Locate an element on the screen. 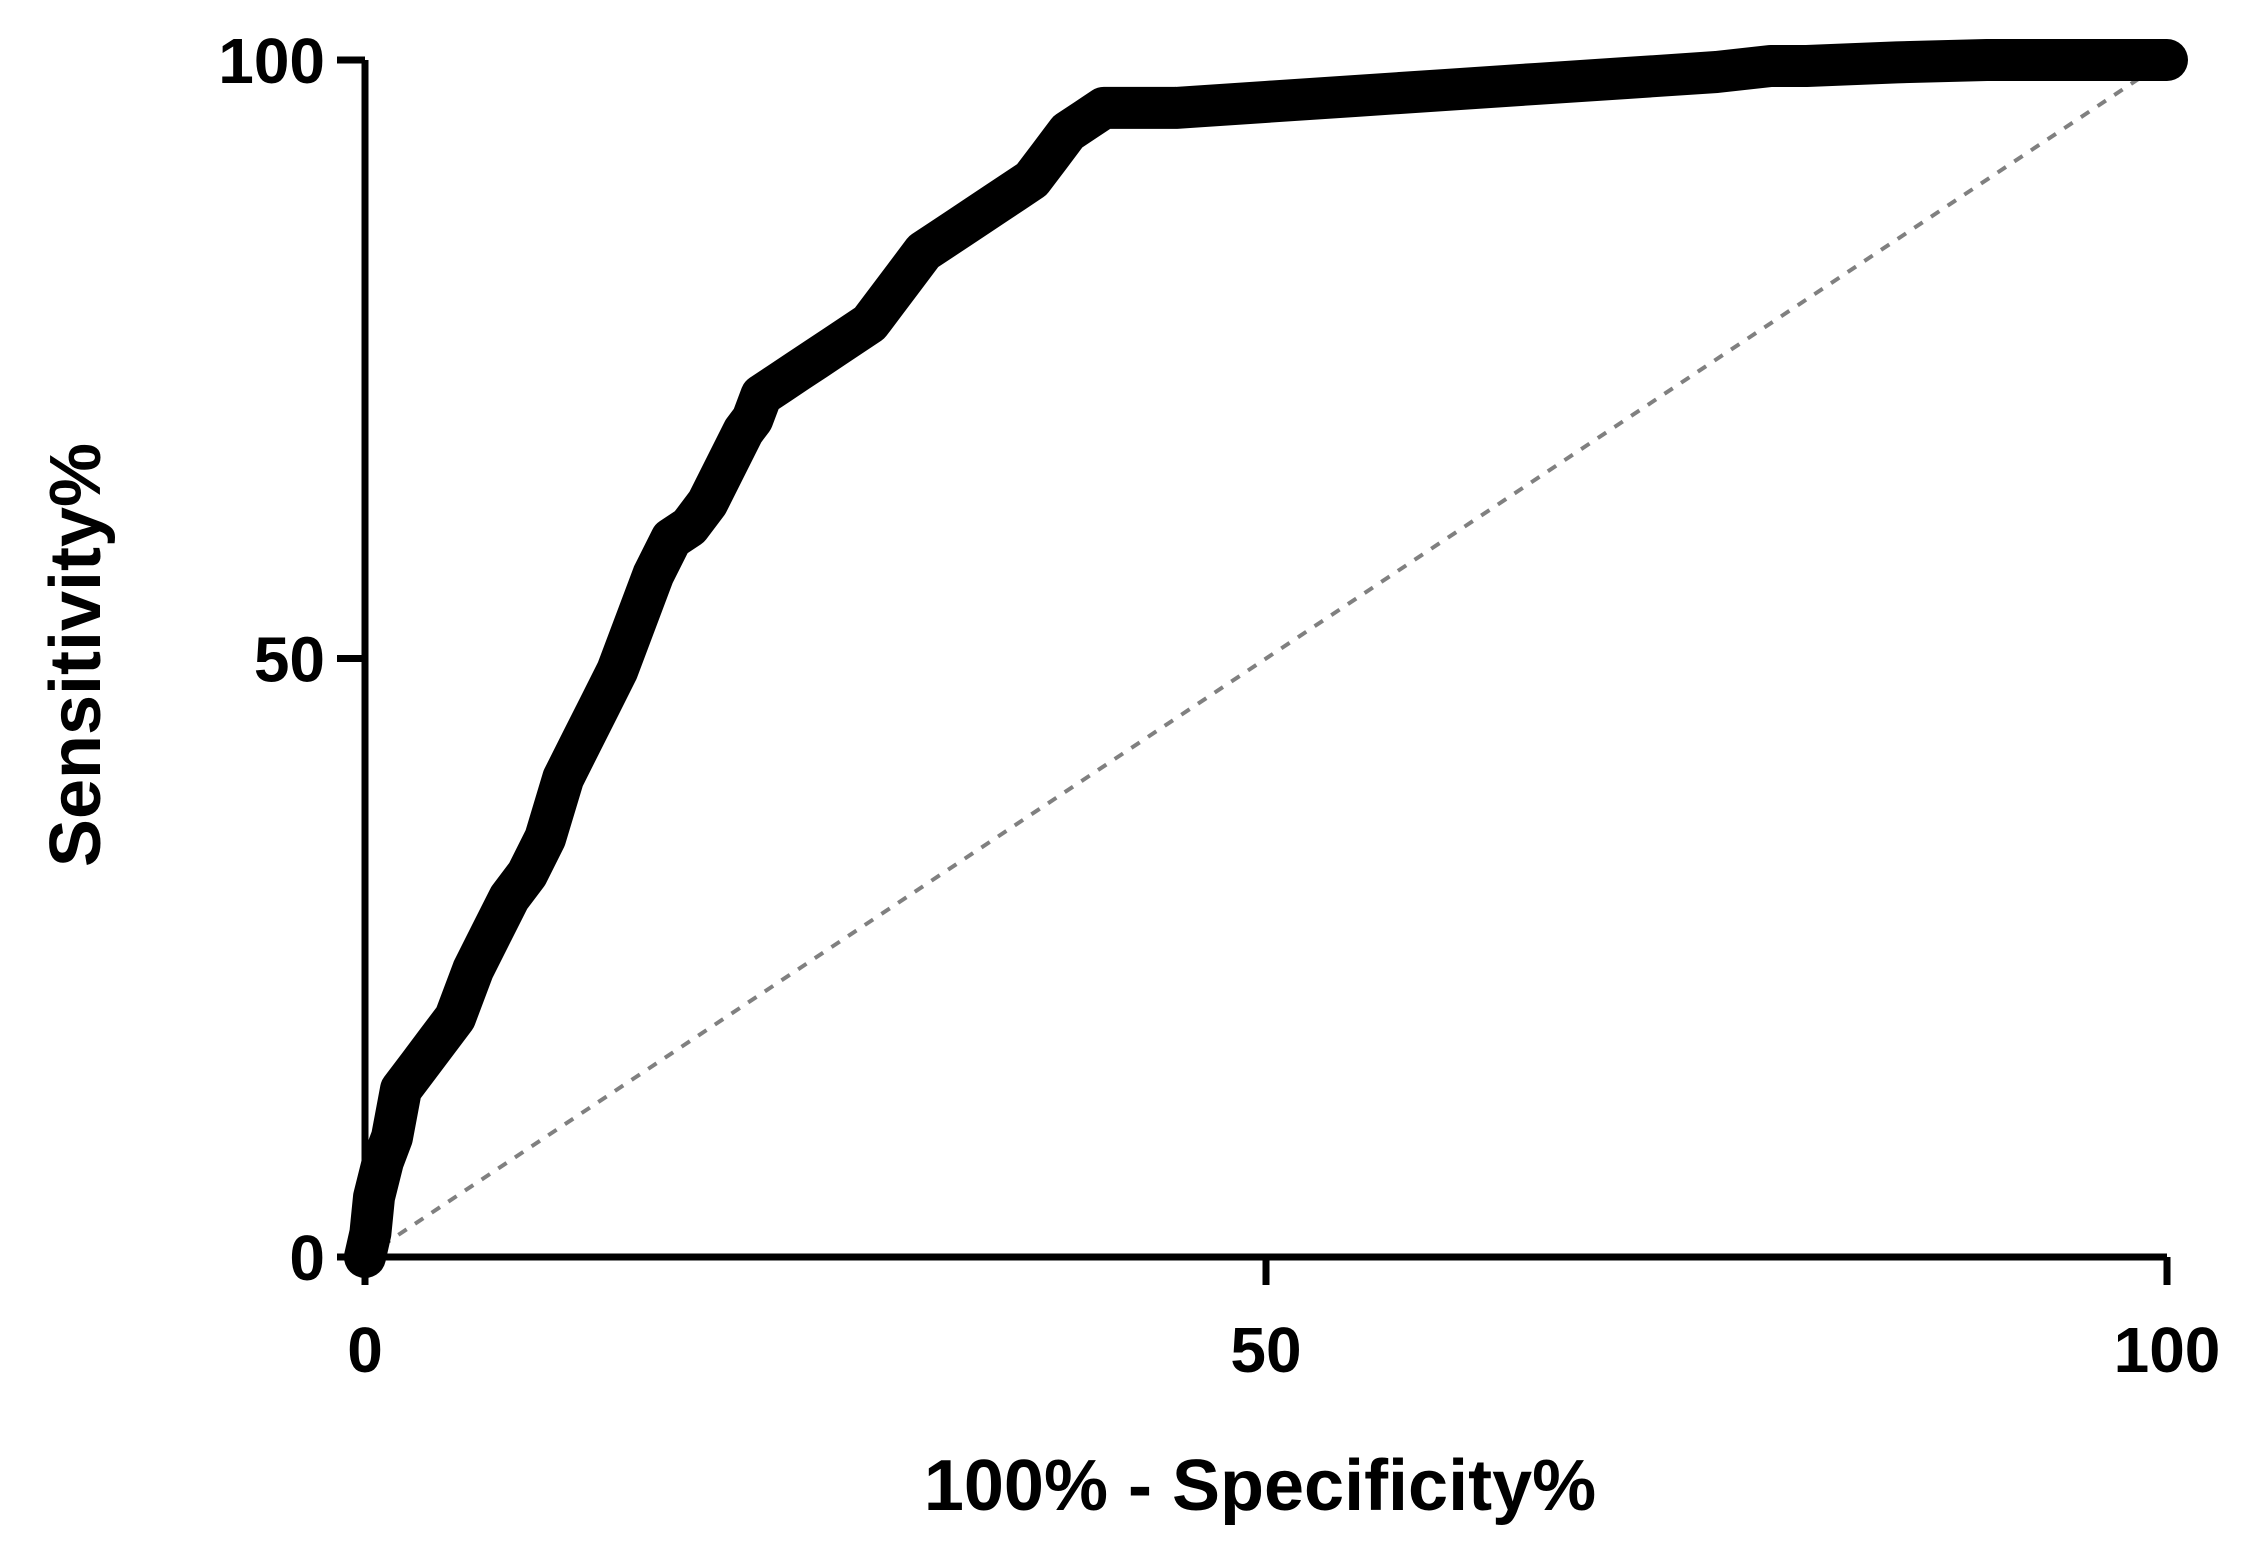 The height and width of the screenshot is (1561, 2260). x-tick-label: 100 is located at coordinates (2167, 1350).